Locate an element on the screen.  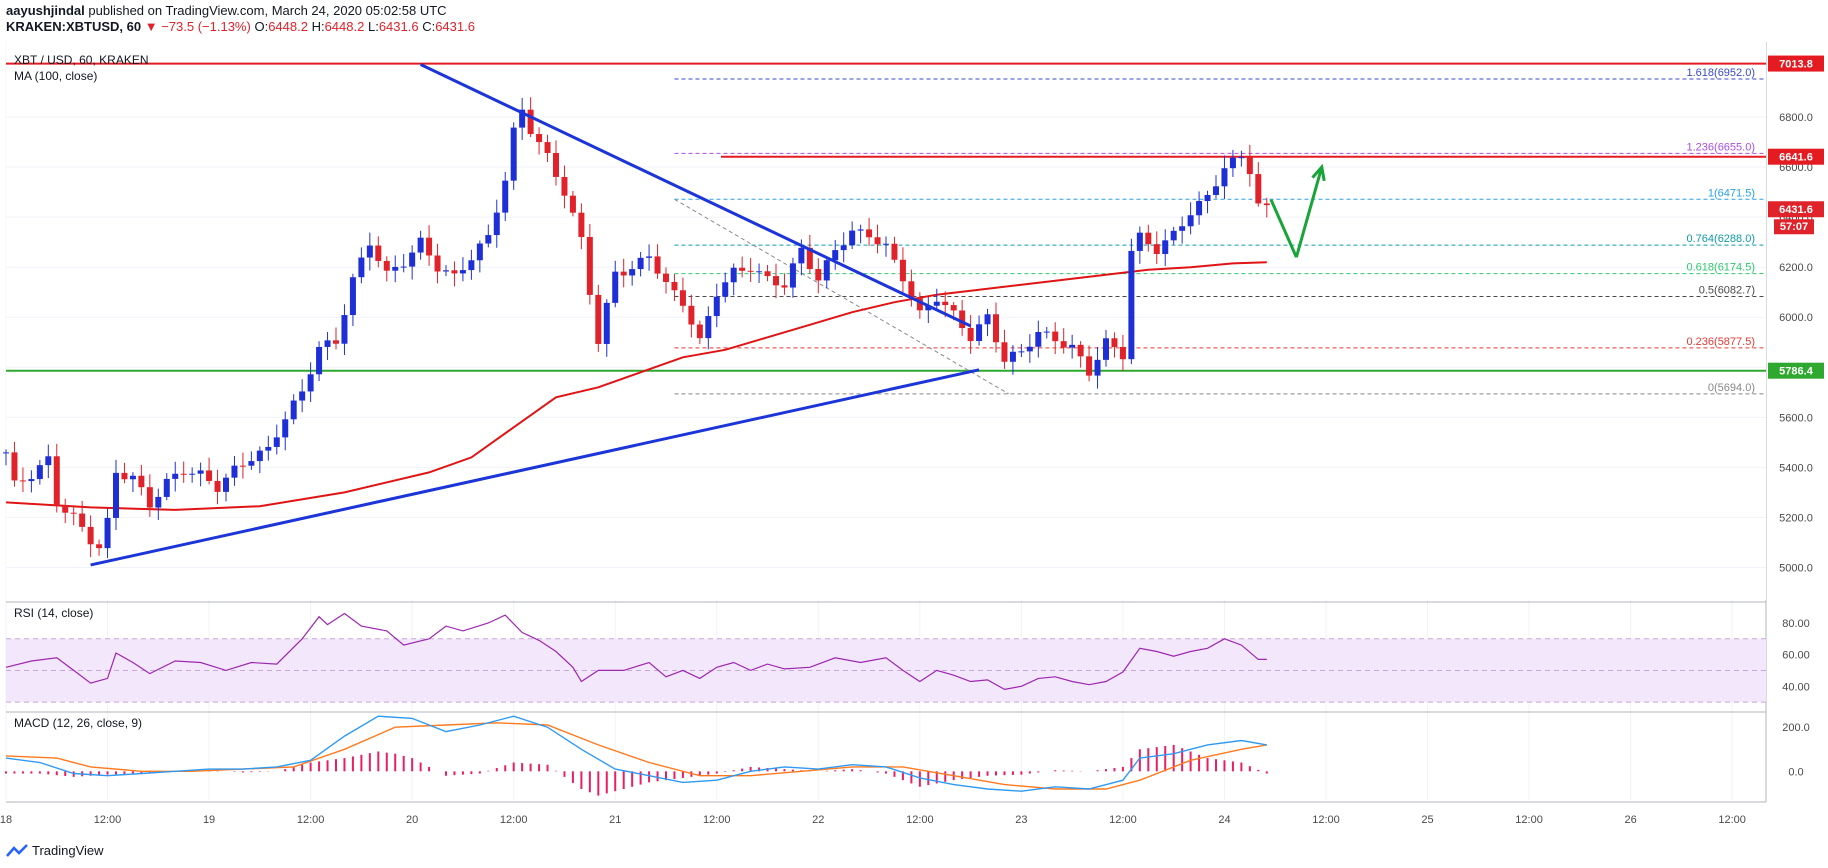
tradingview-brand: TradingView is located at coordinates (55, 850).